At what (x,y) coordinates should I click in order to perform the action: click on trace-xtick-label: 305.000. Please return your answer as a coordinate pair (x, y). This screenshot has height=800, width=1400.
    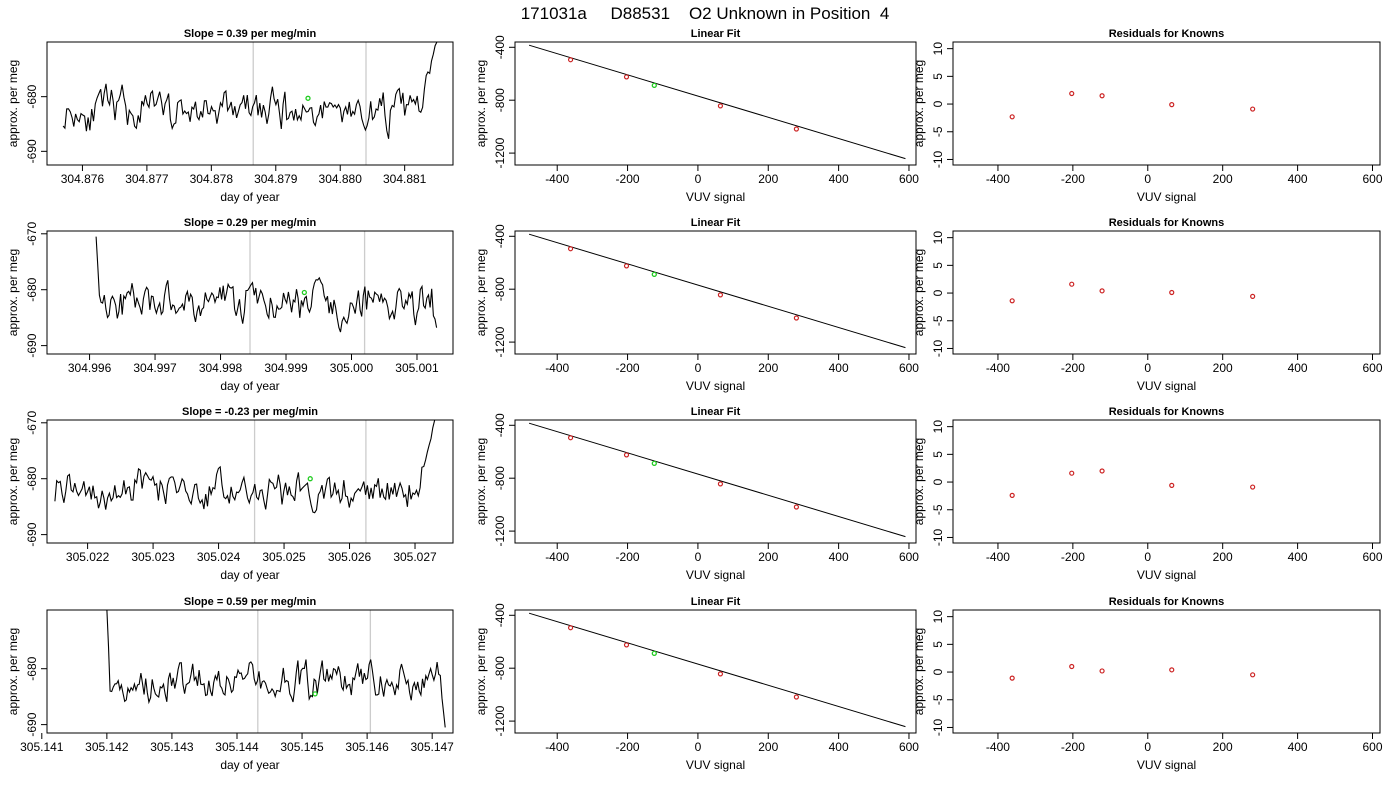
    Looking at the image, I should click on (352, 368).